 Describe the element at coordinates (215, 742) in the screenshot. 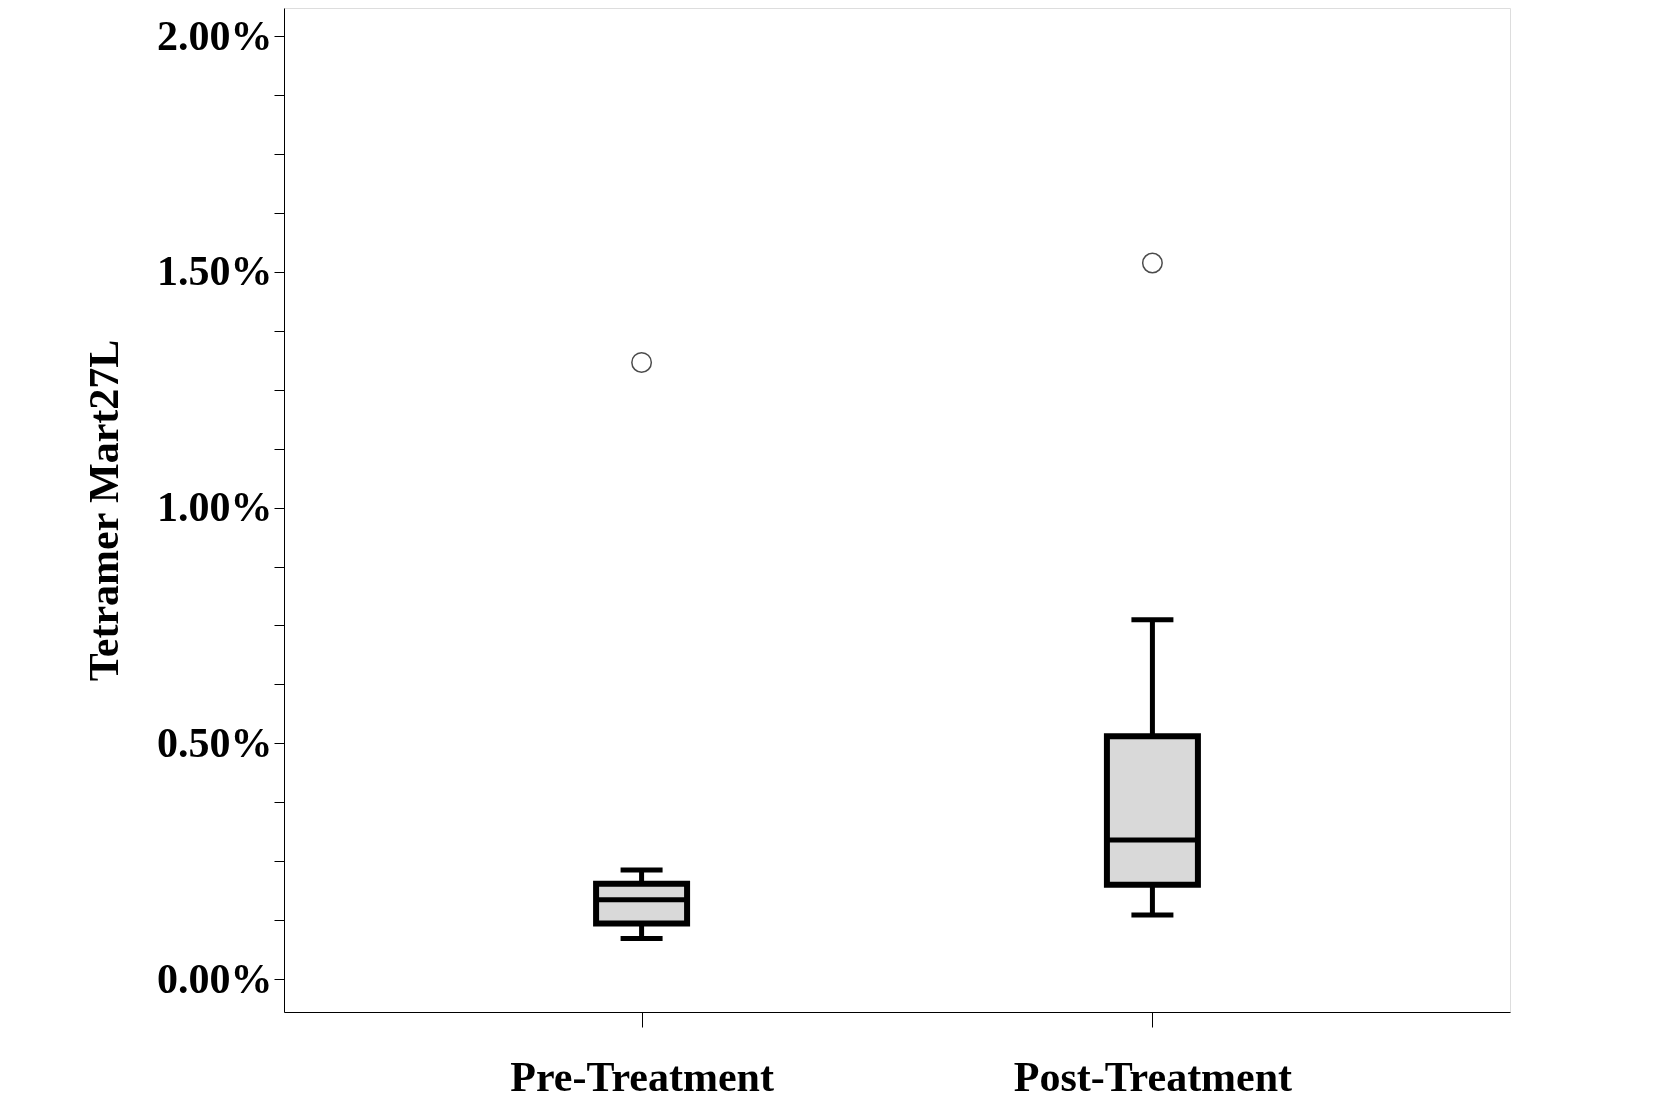

I see `y-tick-label: 0.50%` at that location.